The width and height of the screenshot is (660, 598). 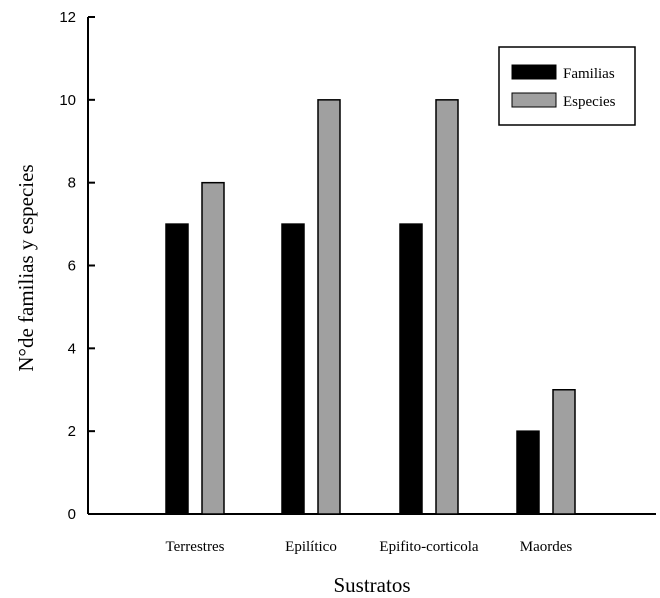 I want to click on legend-label-familias: Familias, so click(x=589, y=74).